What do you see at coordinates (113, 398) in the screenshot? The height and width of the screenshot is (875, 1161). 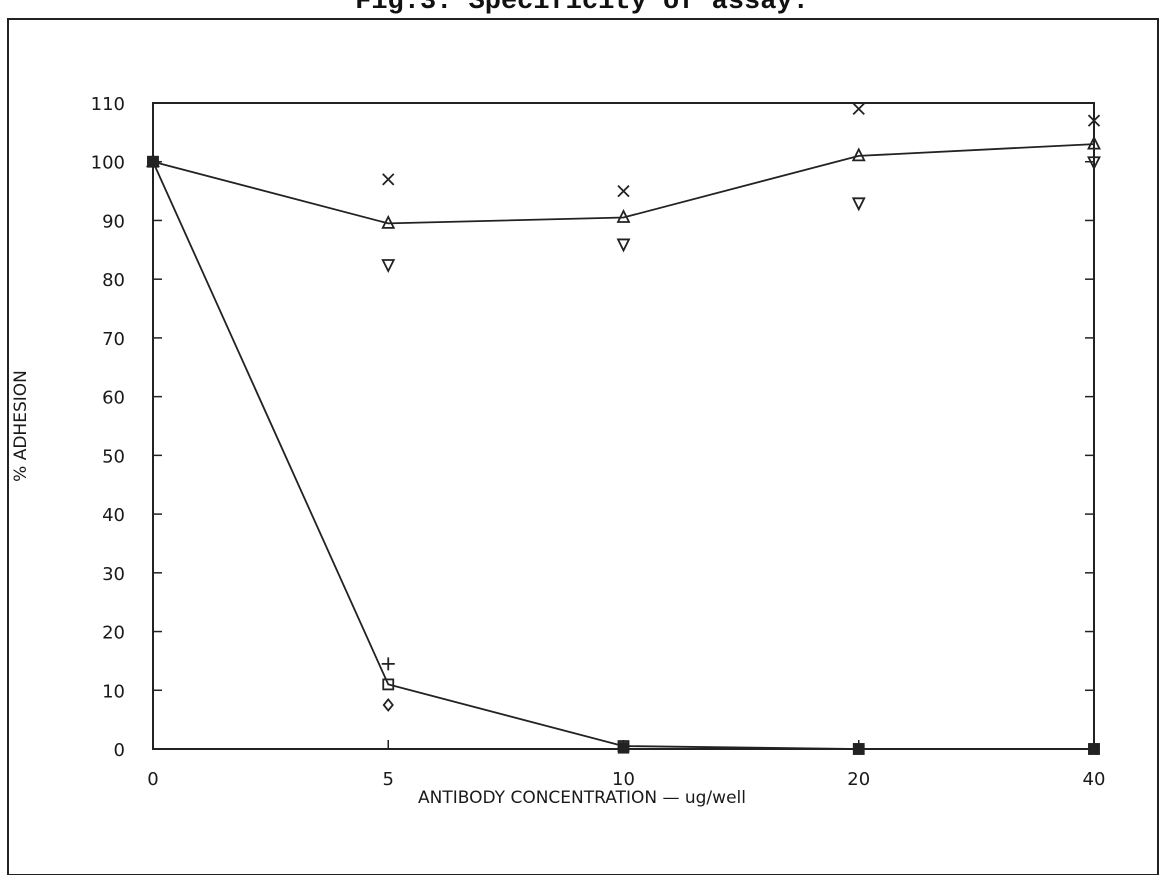 I see `y-tick-label: 60` at bounding box center [113, 398].